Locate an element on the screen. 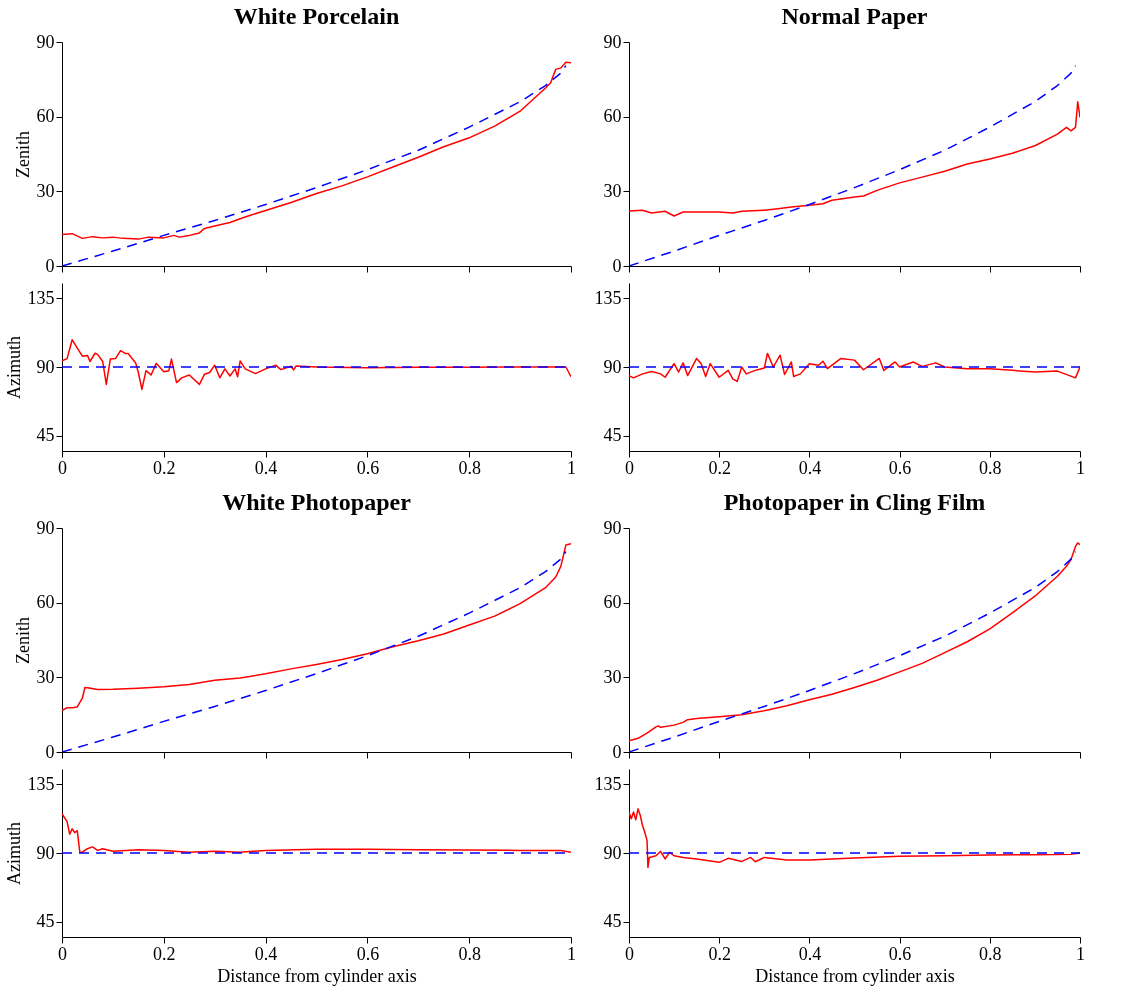 This screenshot has width=1130, height=987. chart-title: Normal Paper is located at coordinates (854, 16).